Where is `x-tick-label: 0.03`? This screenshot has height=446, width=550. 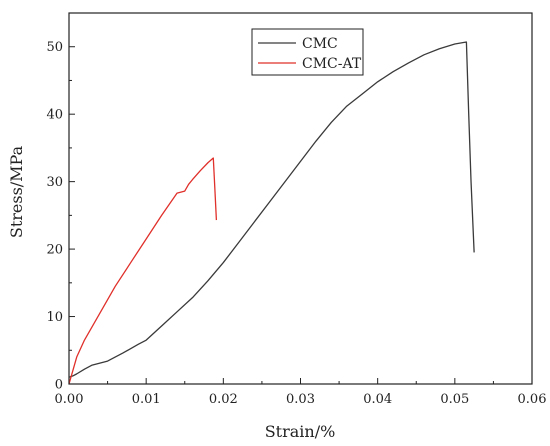
x-tick-label: 0.03 is located at coordinates (300, 399).